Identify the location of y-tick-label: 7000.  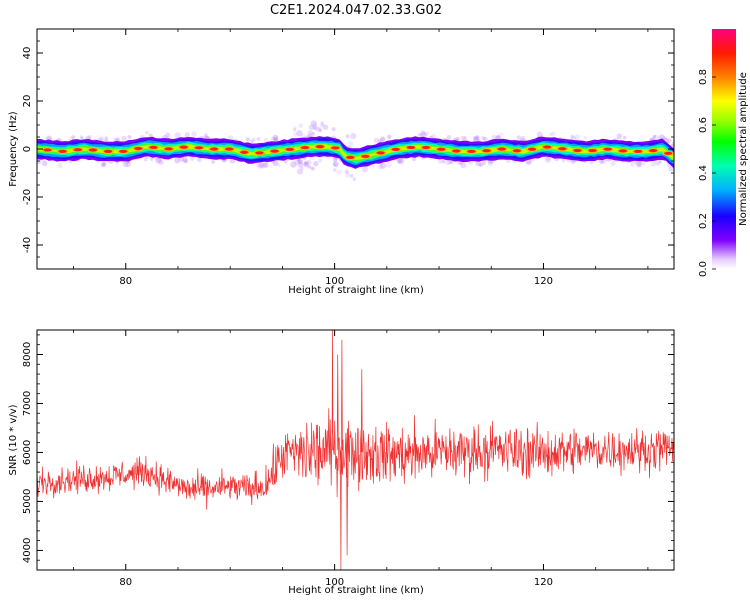
(27, 403).